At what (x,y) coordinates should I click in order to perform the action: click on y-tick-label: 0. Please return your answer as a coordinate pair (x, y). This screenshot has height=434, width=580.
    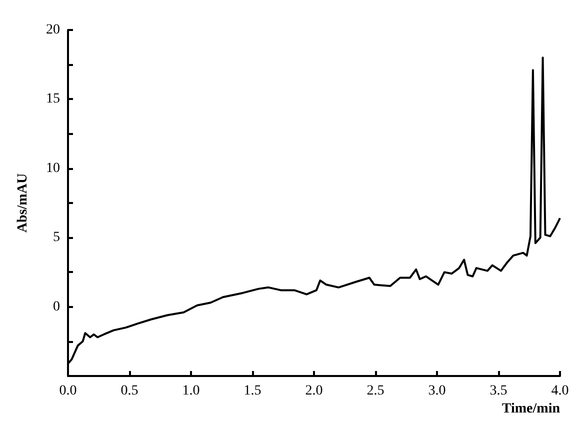
    Looking at the image, I should click on (56, 306).